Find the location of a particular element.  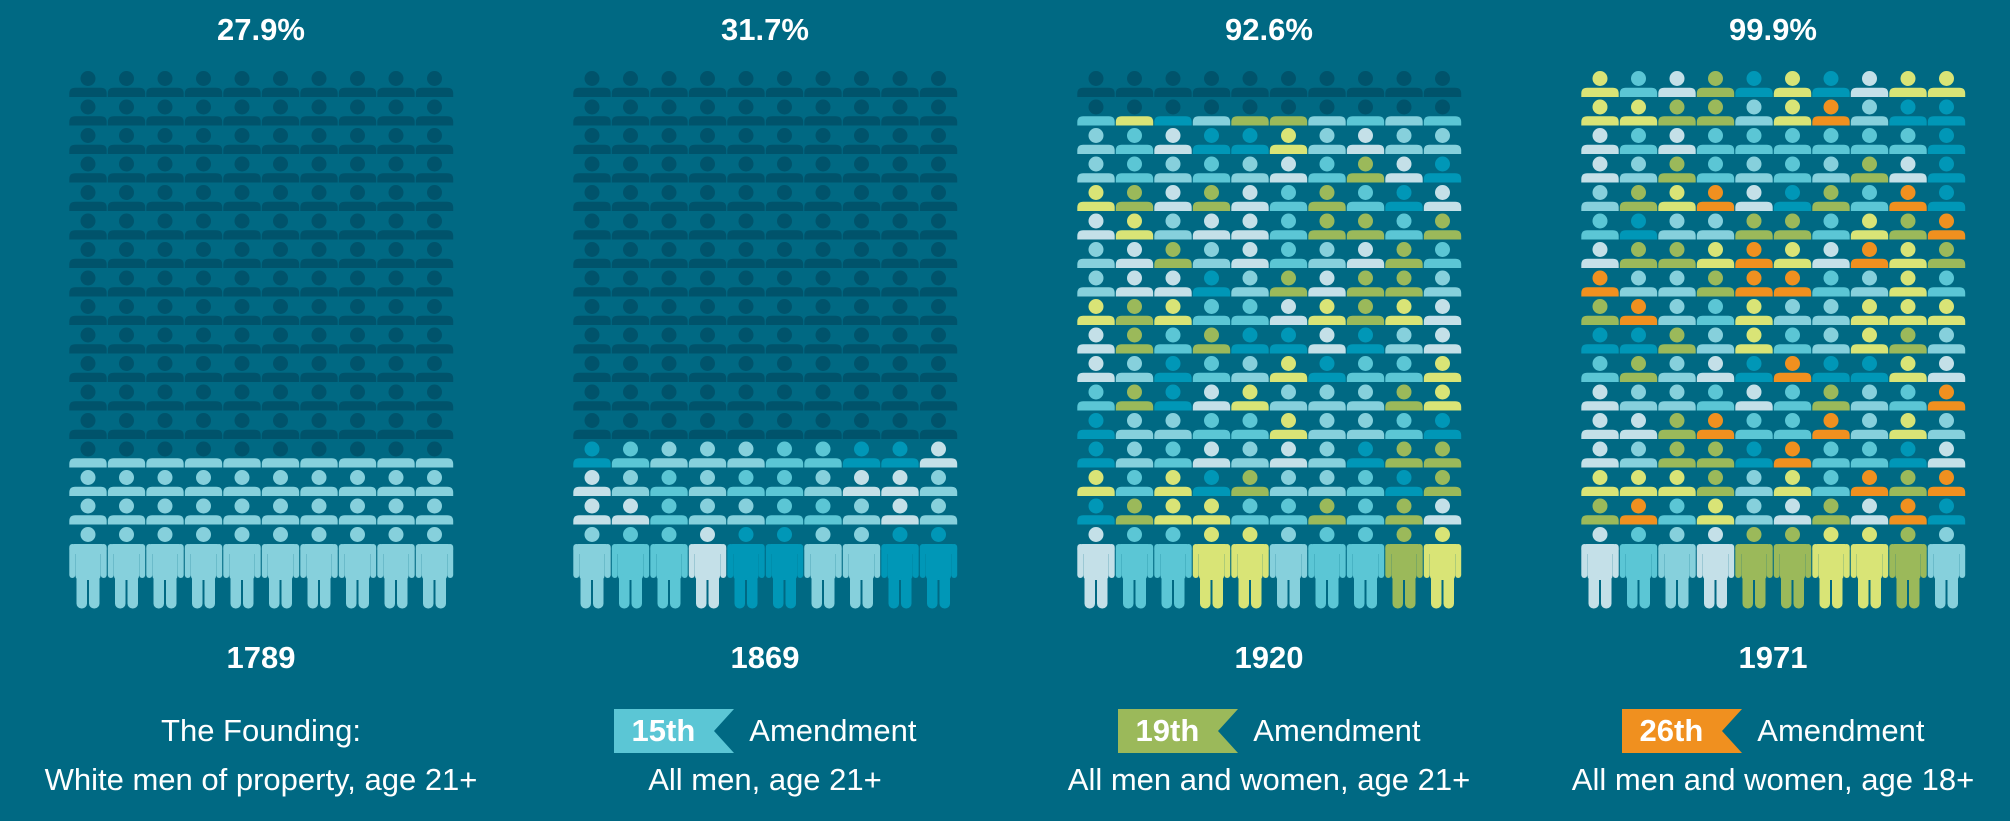

percent-label: 27.9% is located at coordinates (261, 29).